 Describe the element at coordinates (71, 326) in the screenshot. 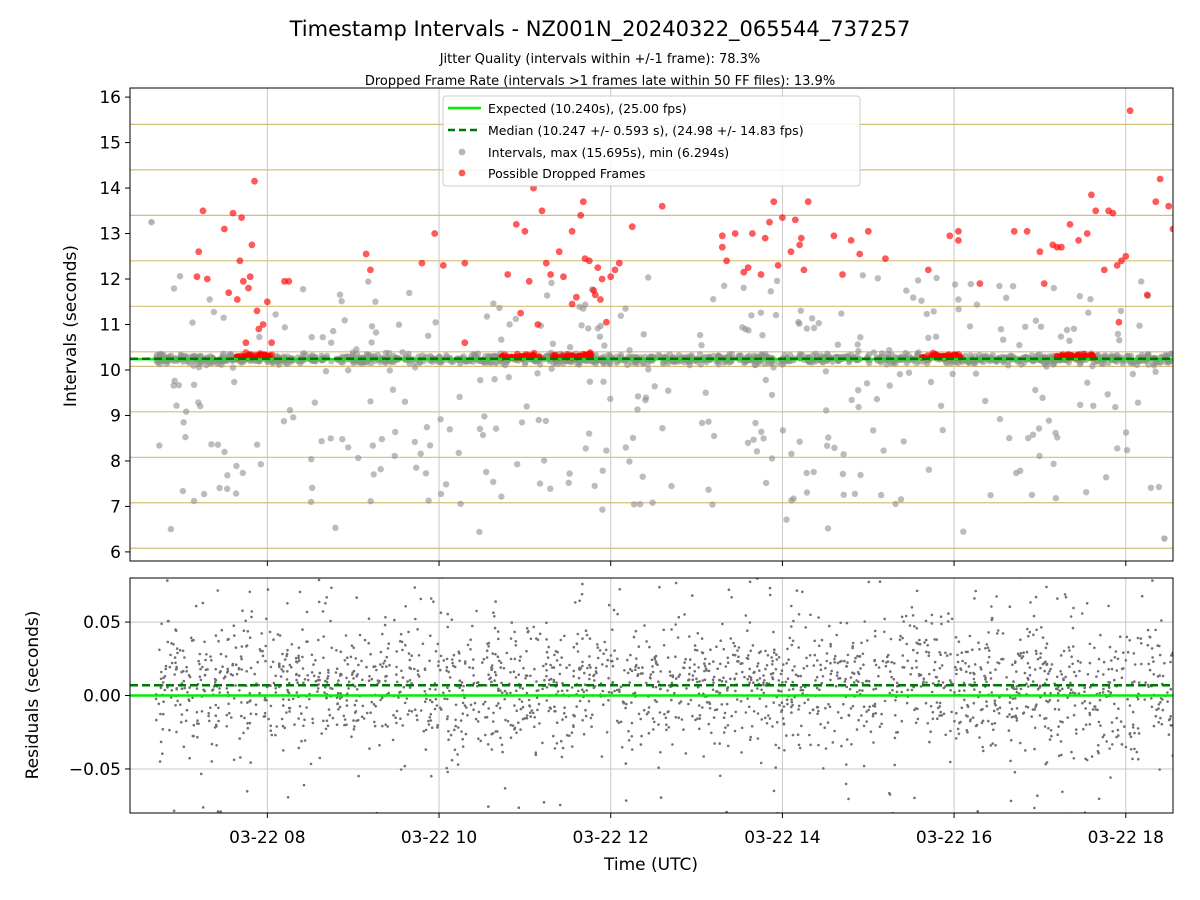

I see `intervals-y-axis-label: Intervals (seconds)` at that location.